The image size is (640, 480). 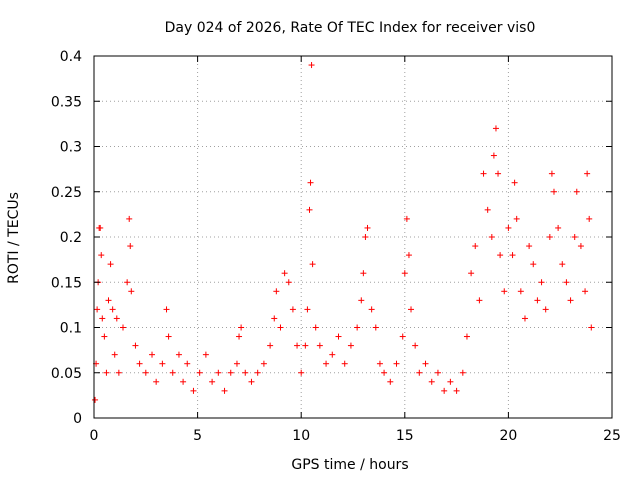 I want to click on x-tick-label: 15, so click(x=405, y=436).